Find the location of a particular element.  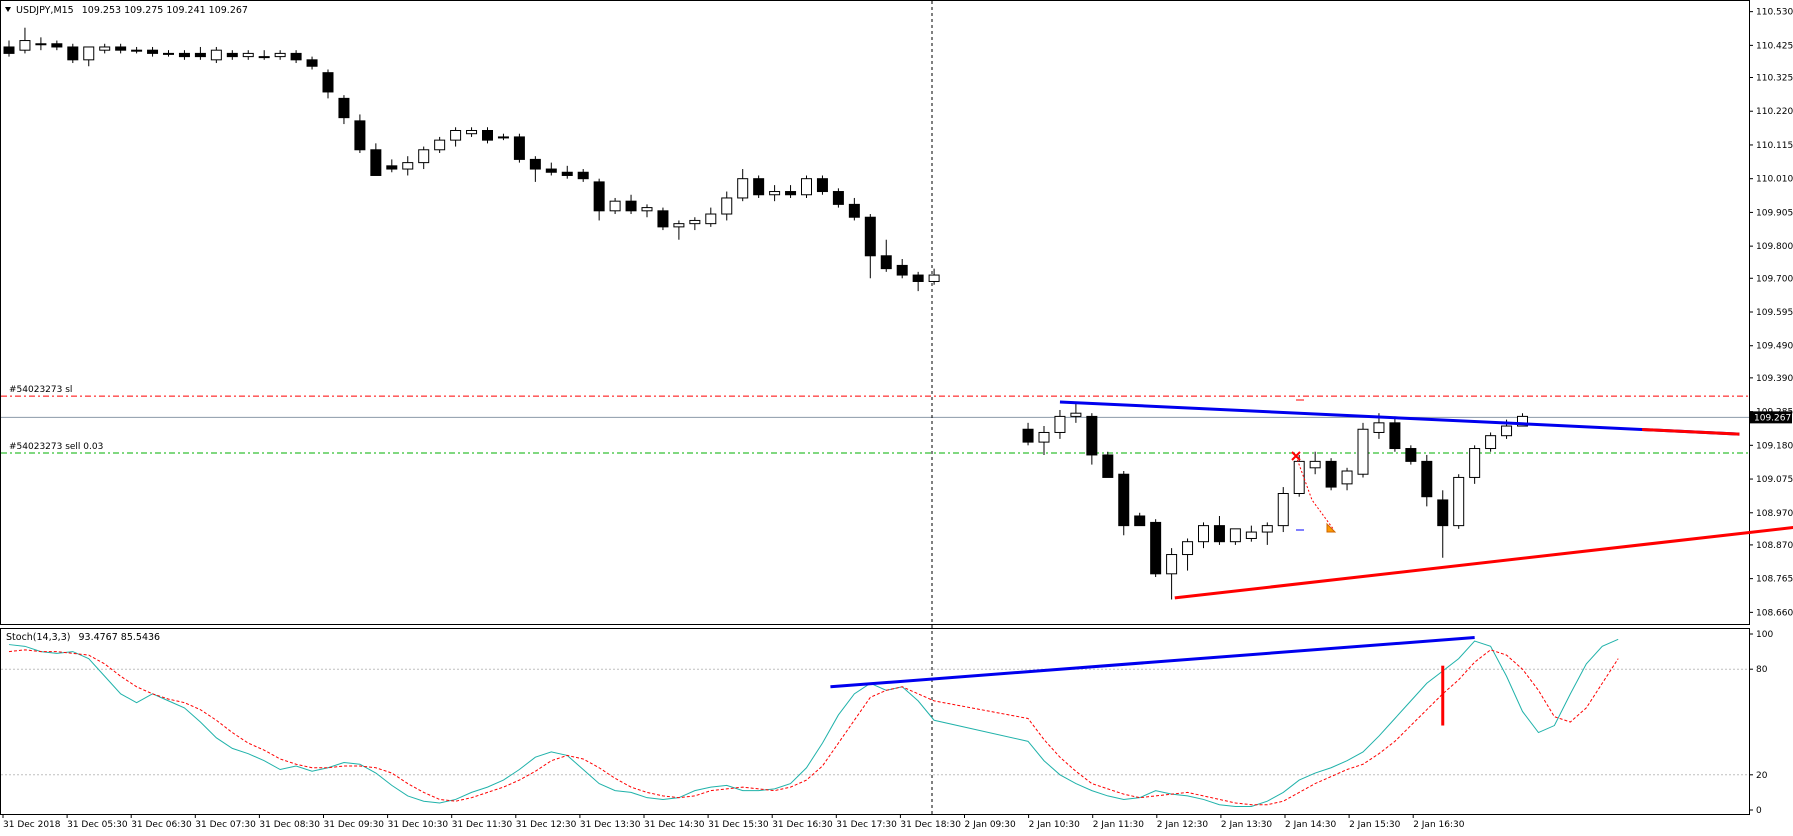

price-tick-label: 109.595 is located at coordinates (1774, 313).